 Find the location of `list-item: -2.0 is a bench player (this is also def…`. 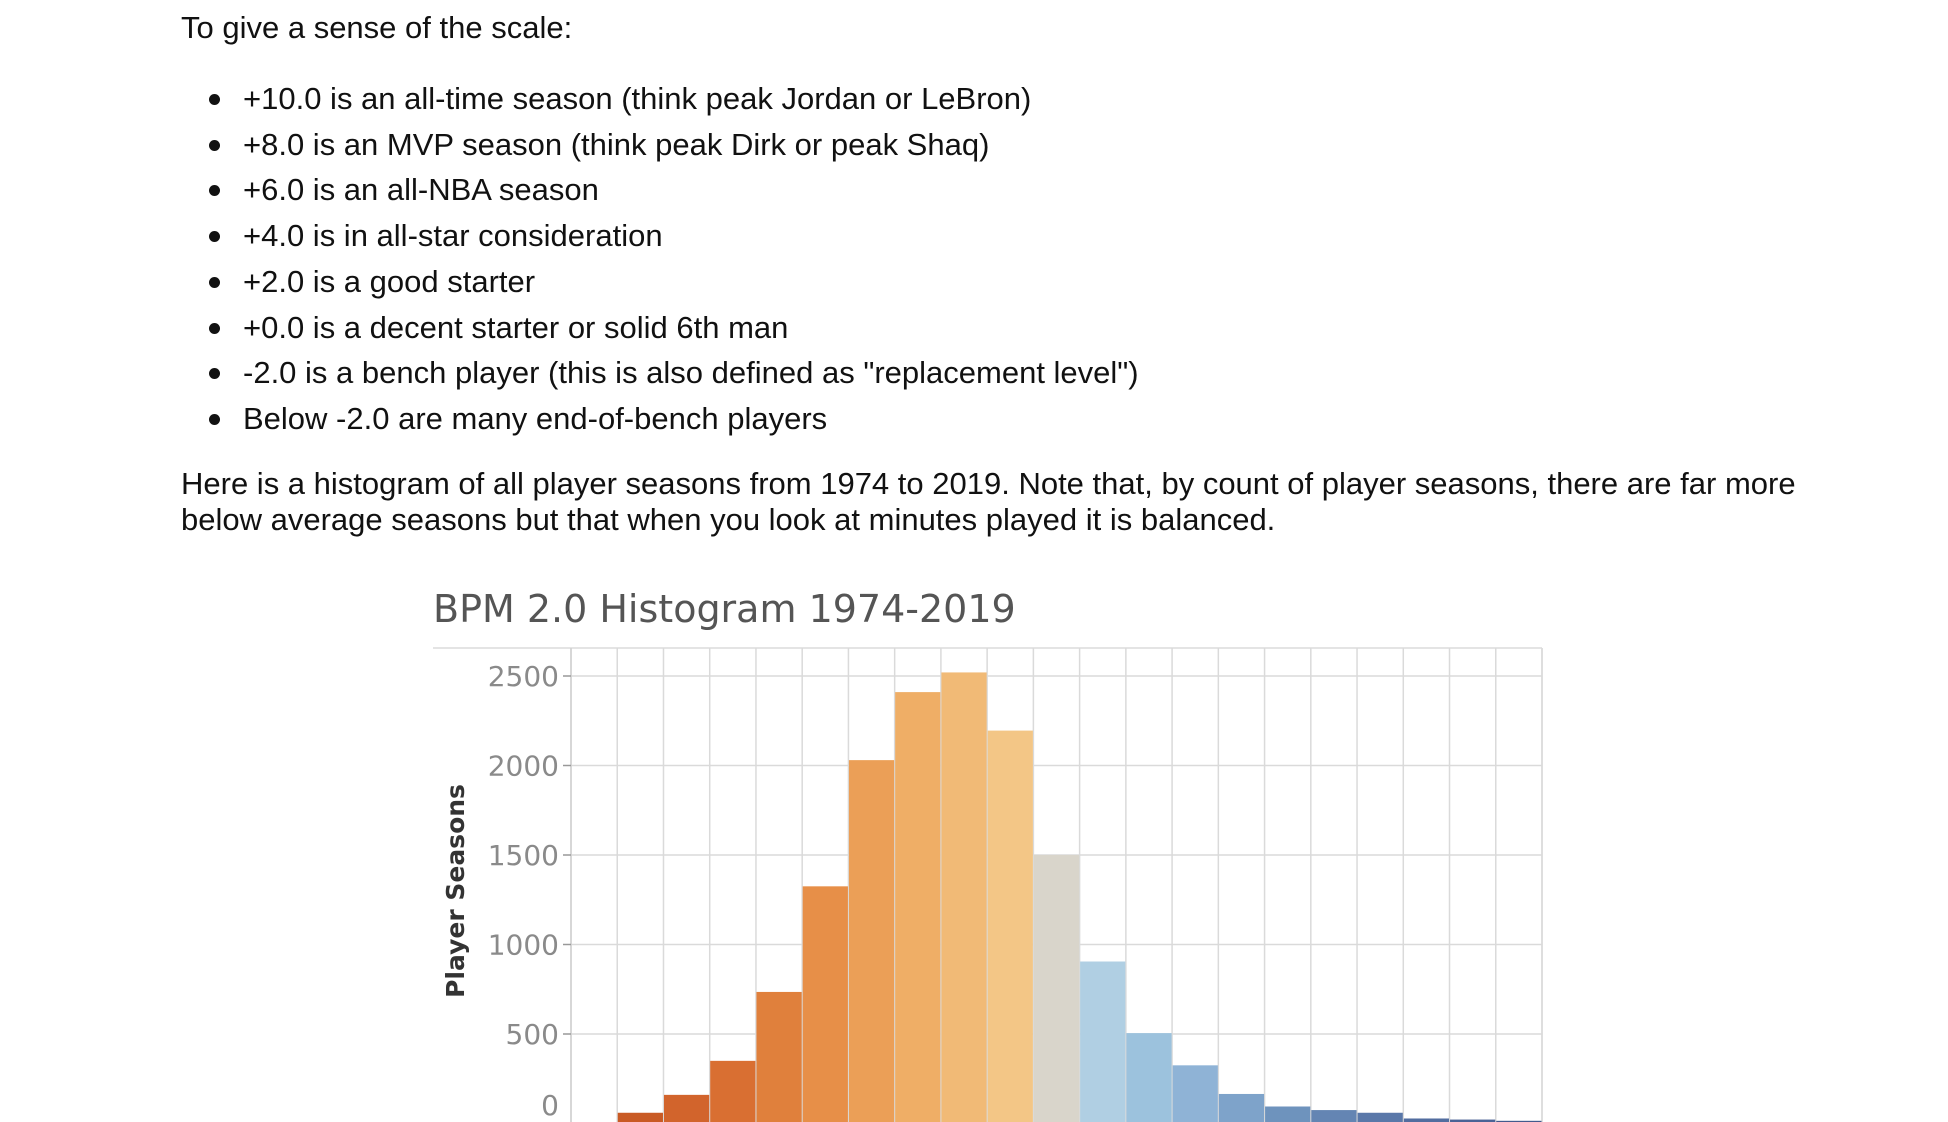

list-item: -2.0 is a bench player (this is also def… is located at coordinates (660, 373).